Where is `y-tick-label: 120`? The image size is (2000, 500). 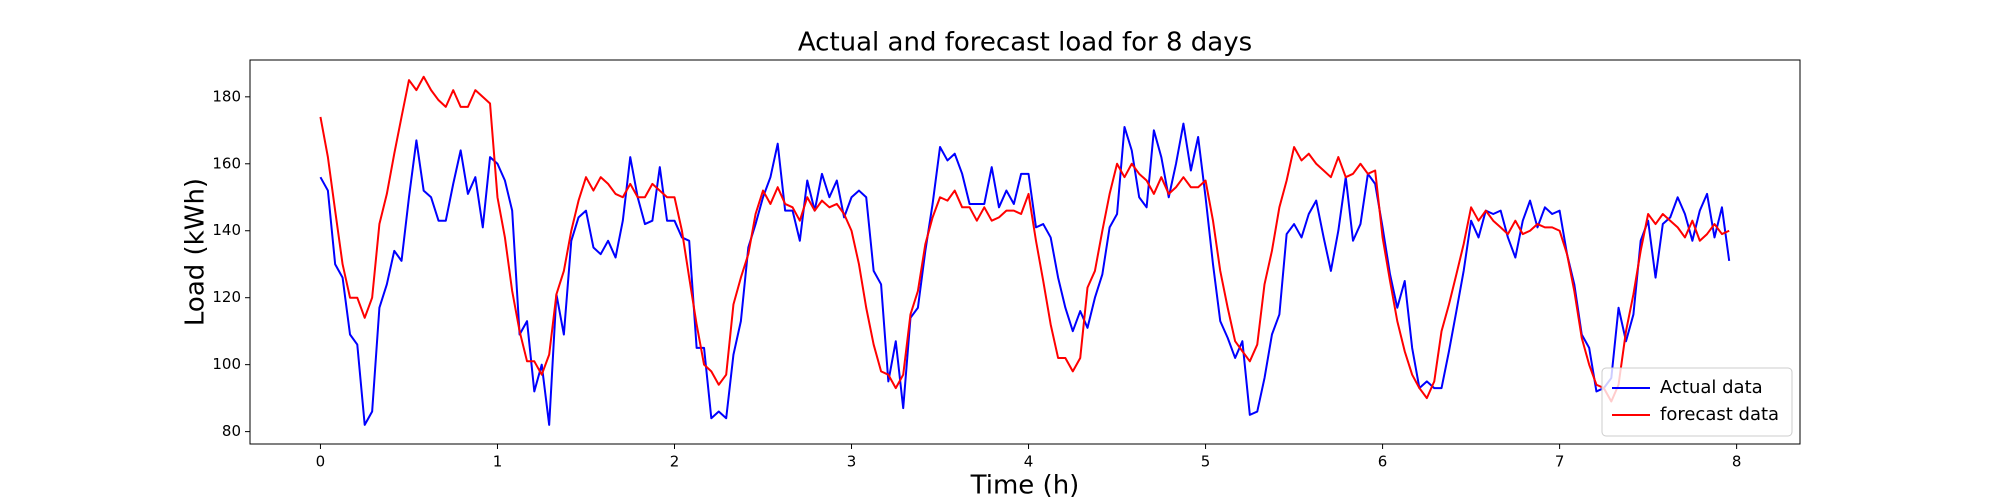 y-tick-label: 120 is located at coordinates (226, 297).